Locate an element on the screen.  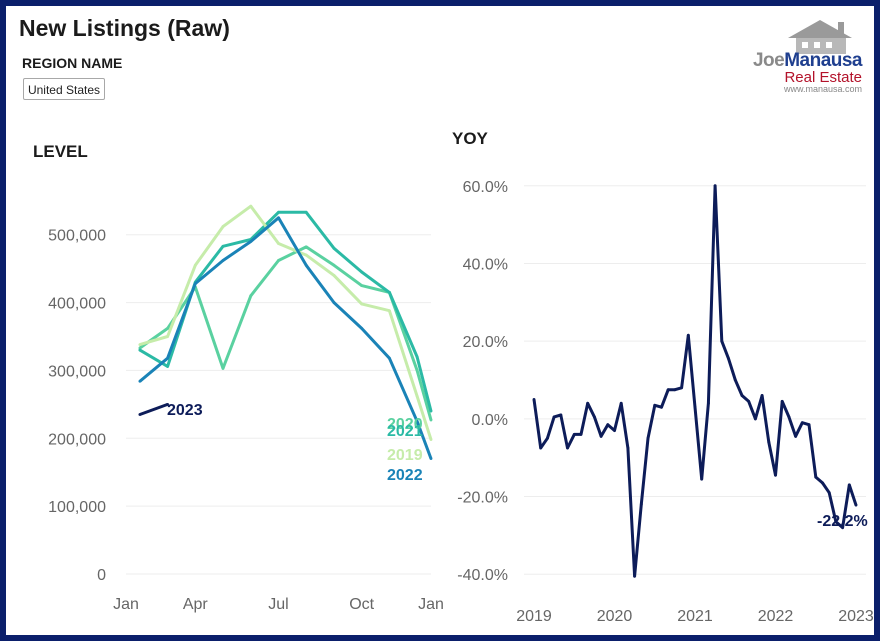
region-filter-label: REGION NAME is located at coordinates (72, 63).